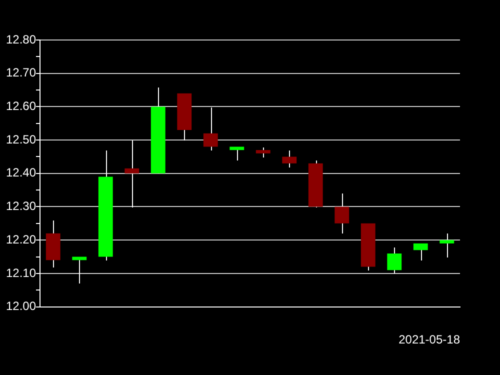  What do you see at coordinates (21, 173) in the screenshot?
I see `y-tick-label: 12.40` at bounding box center [21, 173].